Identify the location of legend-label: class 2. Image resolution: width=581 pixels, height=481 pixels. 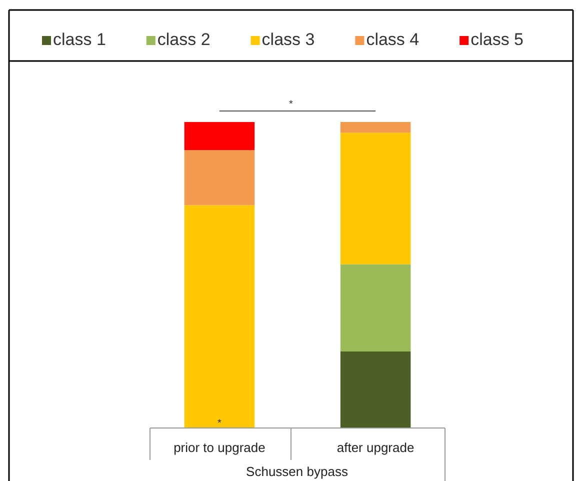
(183, 39).